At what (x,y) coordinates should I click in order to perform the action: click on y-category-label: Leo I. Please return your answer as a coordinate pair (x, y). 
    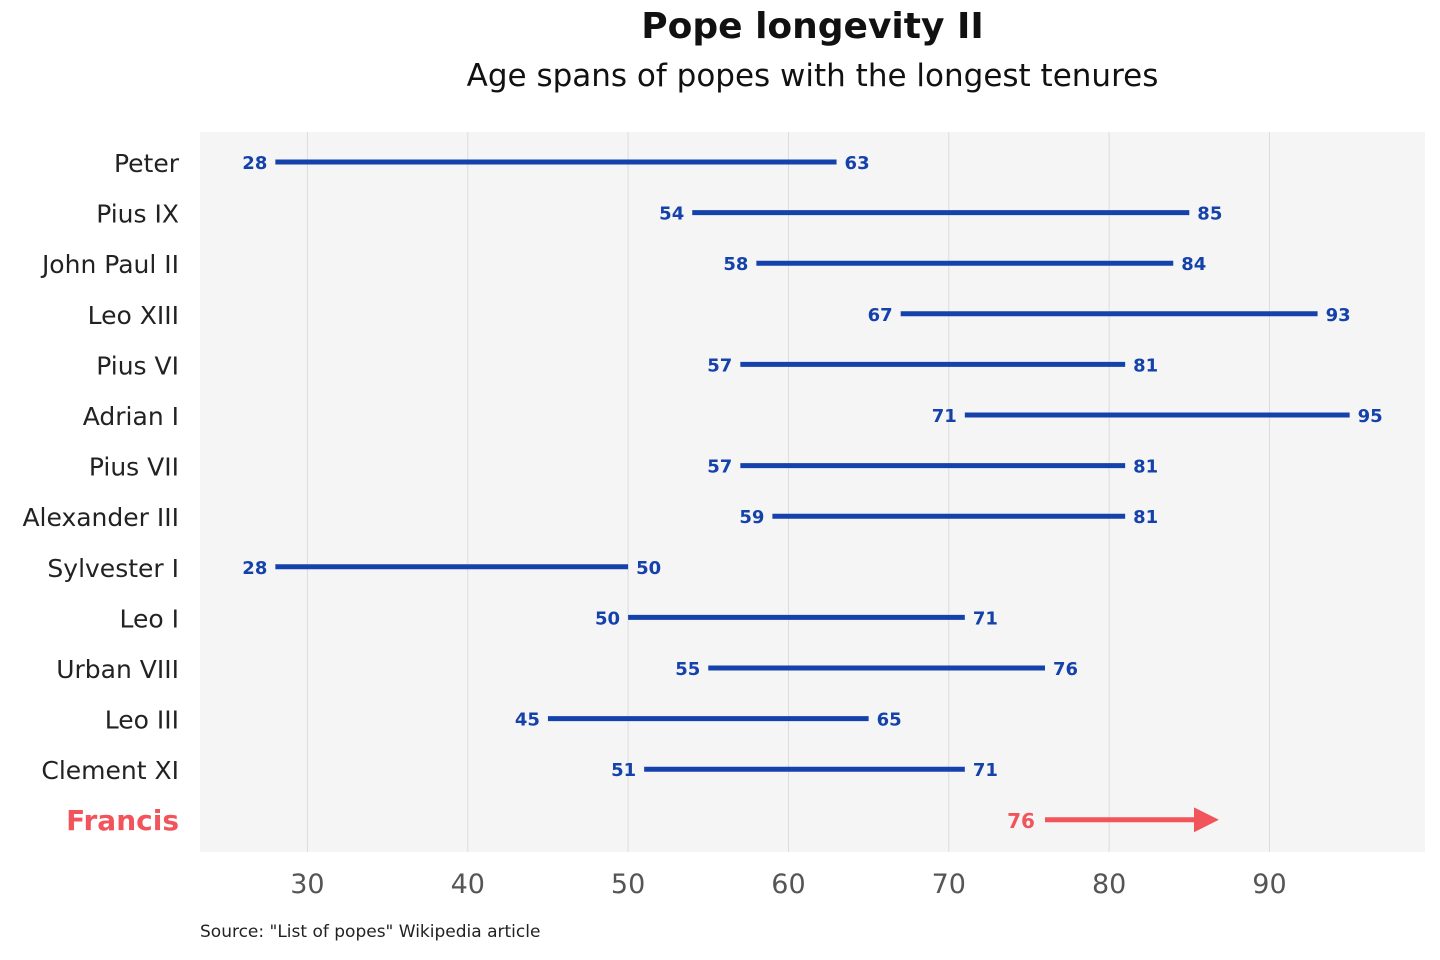
    Looking at the image, I should click on (150, 618).